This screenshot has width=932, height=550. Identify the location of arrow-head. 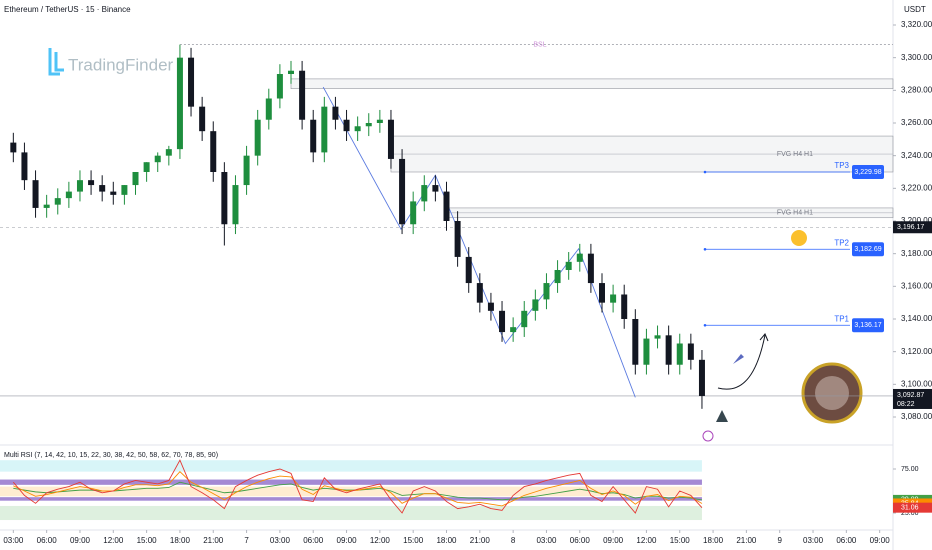
(764, 337).